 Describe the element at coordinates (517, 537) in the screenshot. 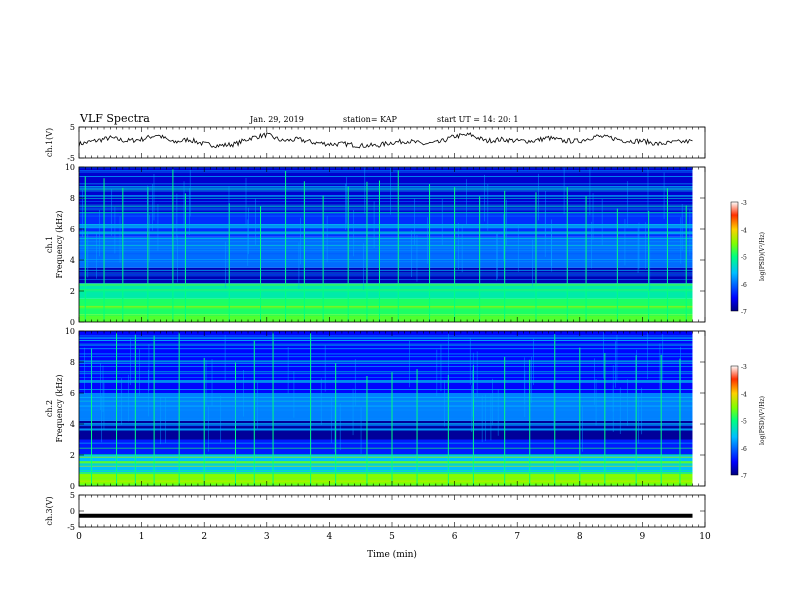

I see `x-tick-label: 7` at that location.